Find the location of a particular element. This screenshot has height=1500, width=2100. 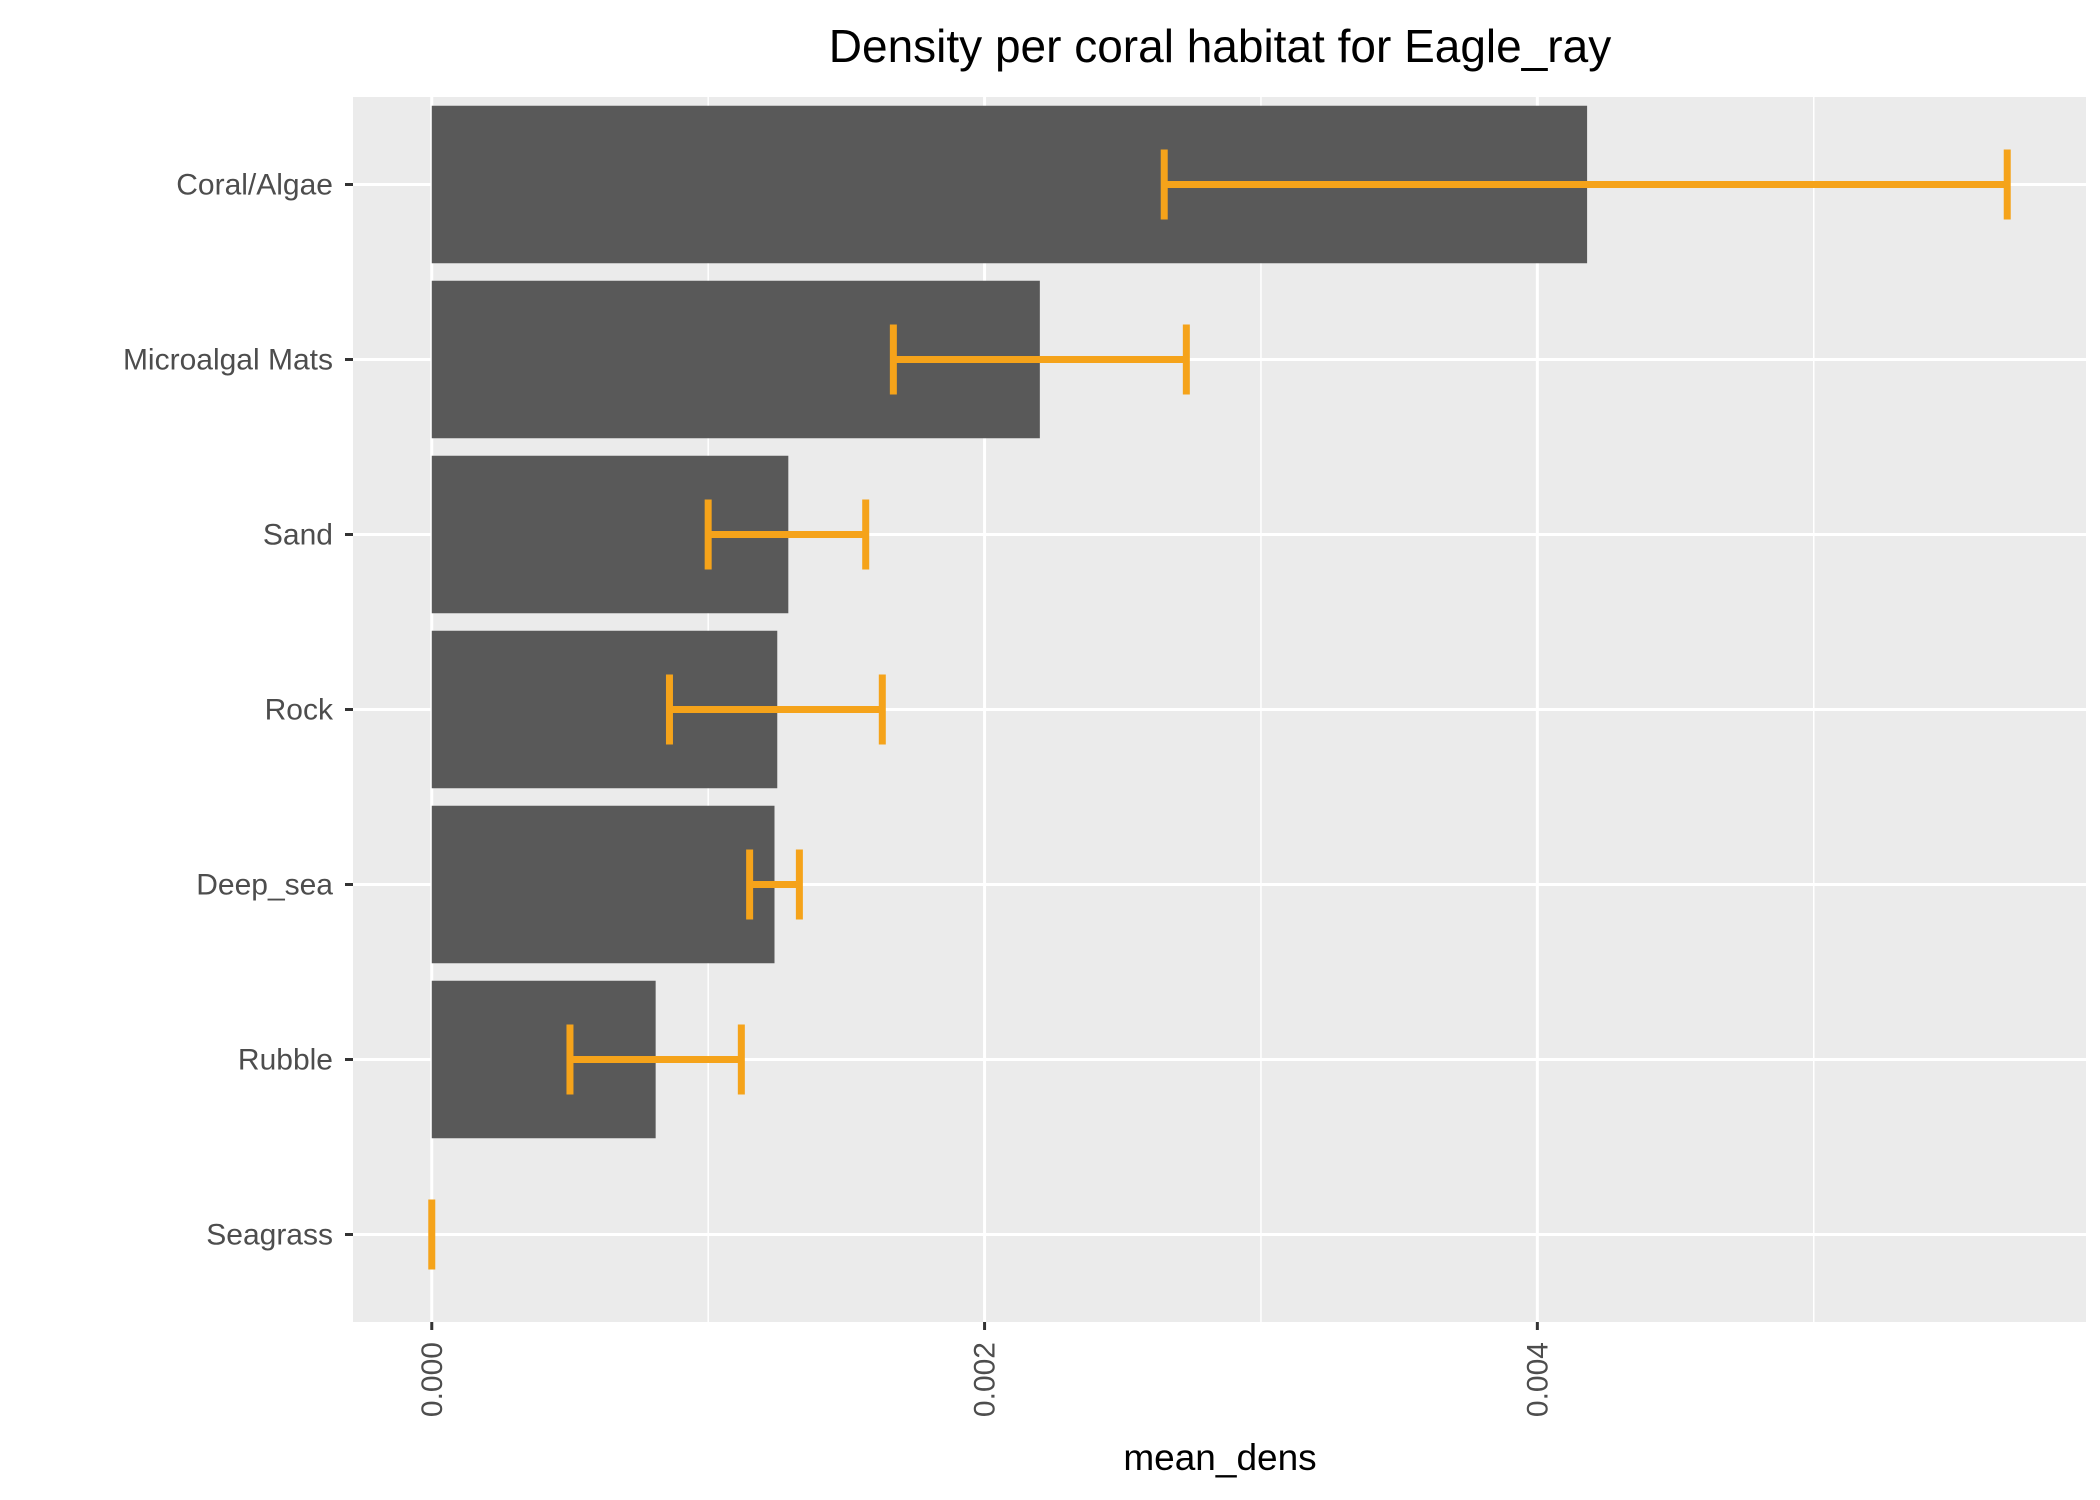

x-tick-label: 0.004 is located at coordinates (1537, 1379).